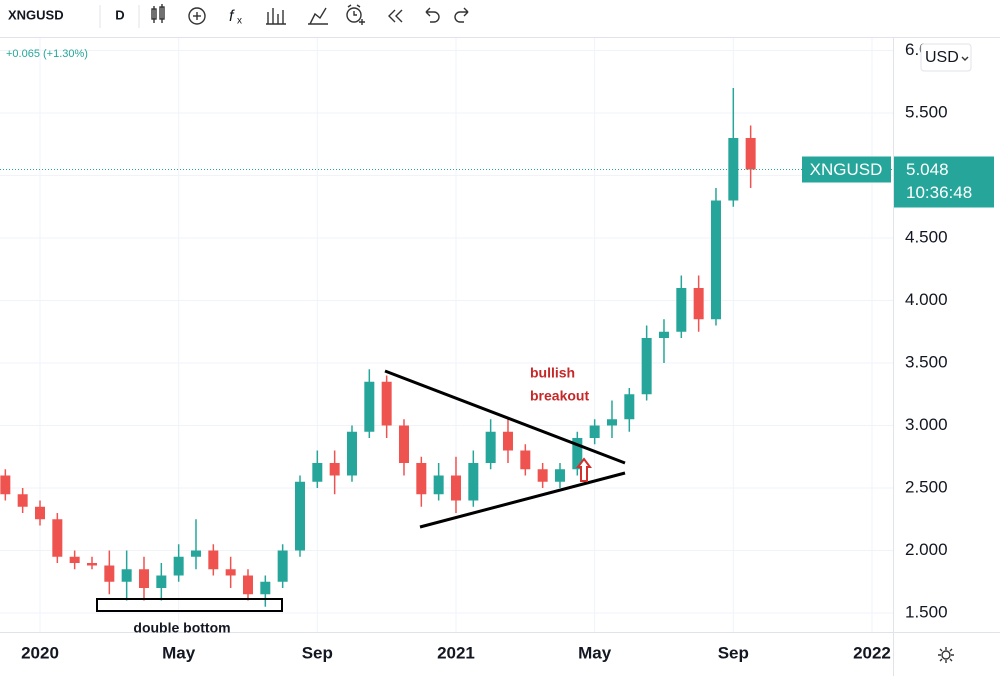 The width and height of the screenshot is (1000, 676). I want to click on interval: D, so click(119, 14).